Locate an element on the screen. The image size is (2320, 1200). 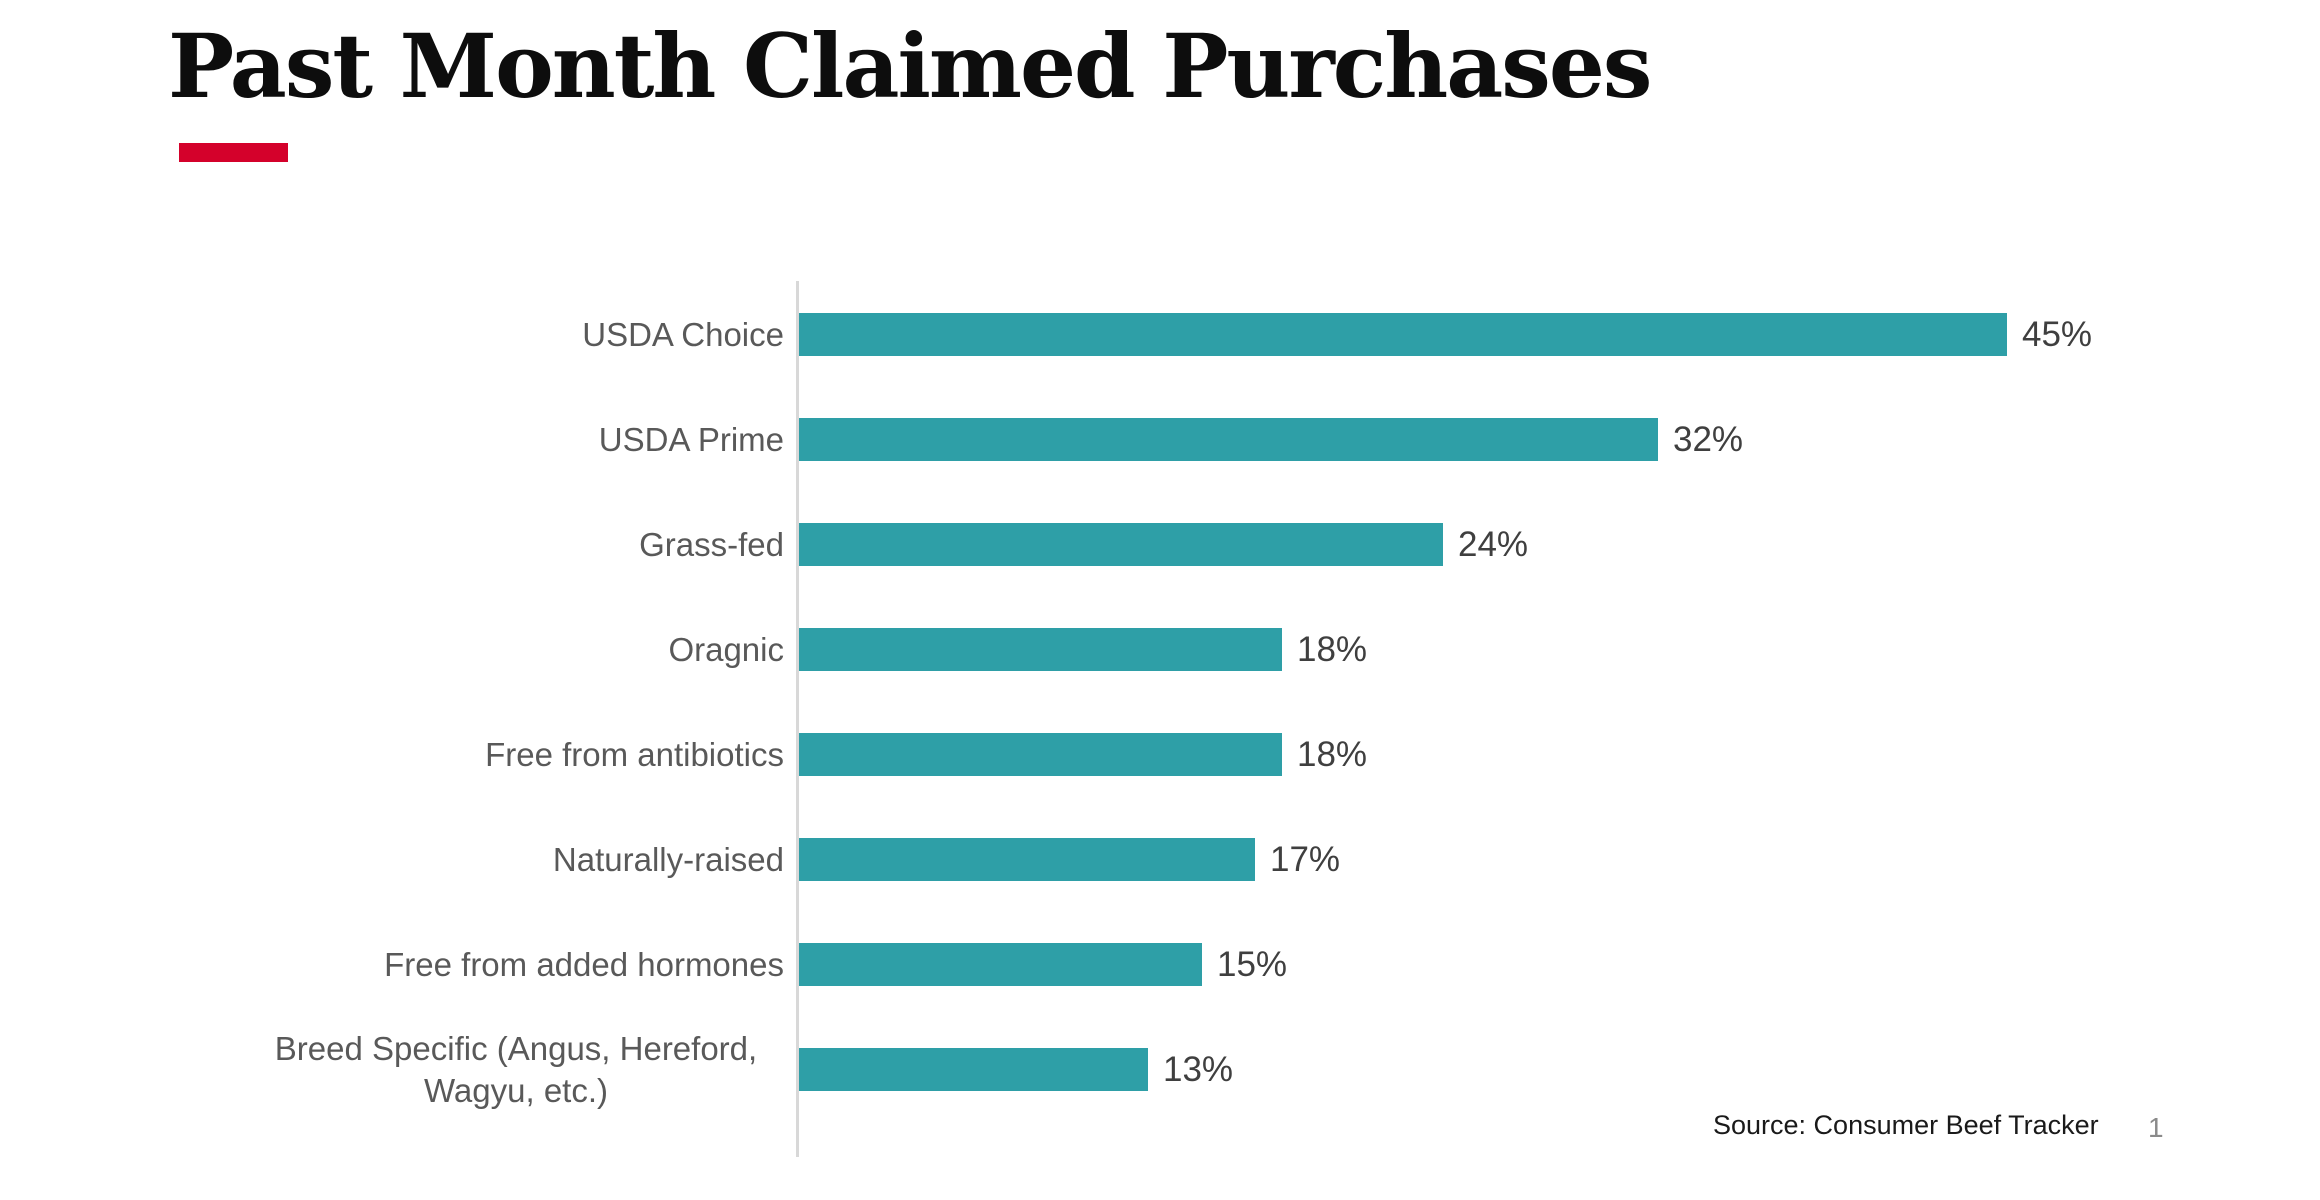
title-accent-bar is located at coordinates (233, 152).